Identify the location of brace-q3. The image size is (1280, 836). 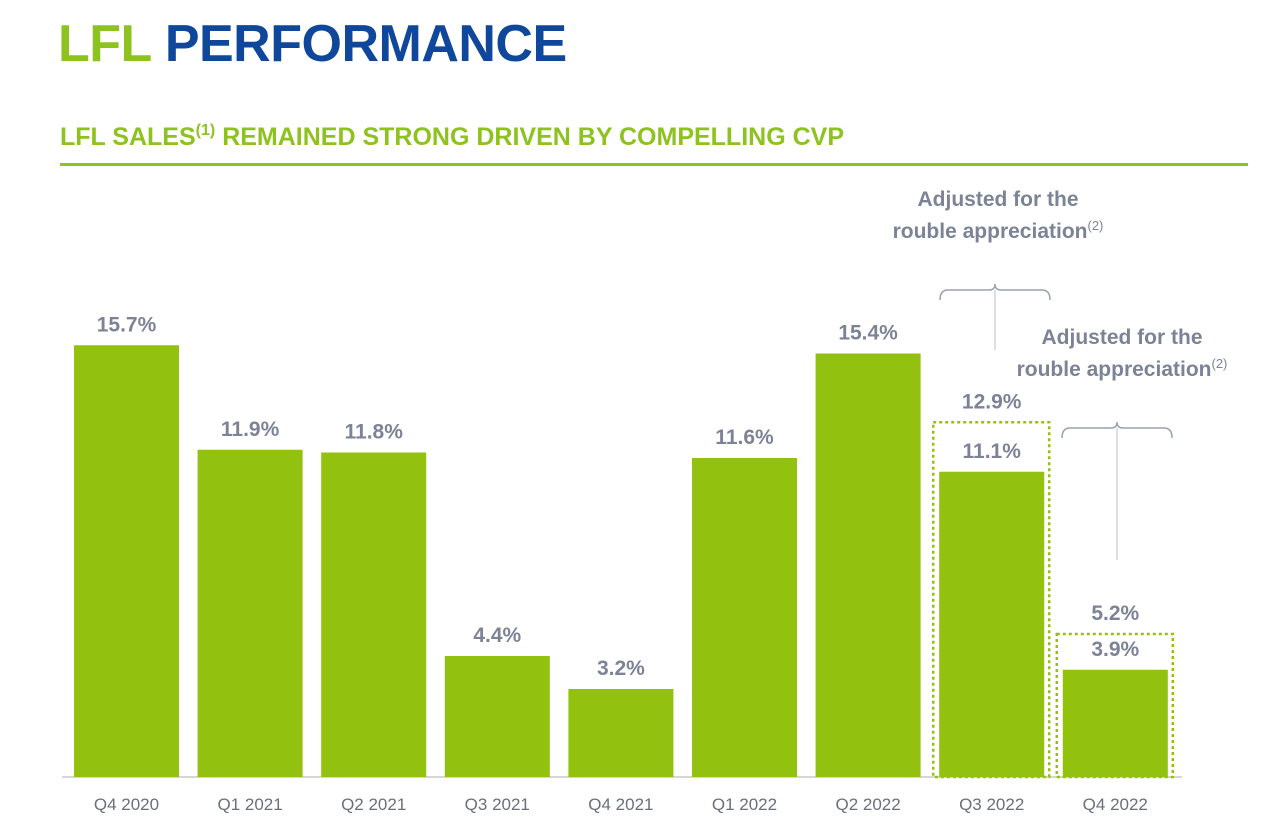
(995, 292).